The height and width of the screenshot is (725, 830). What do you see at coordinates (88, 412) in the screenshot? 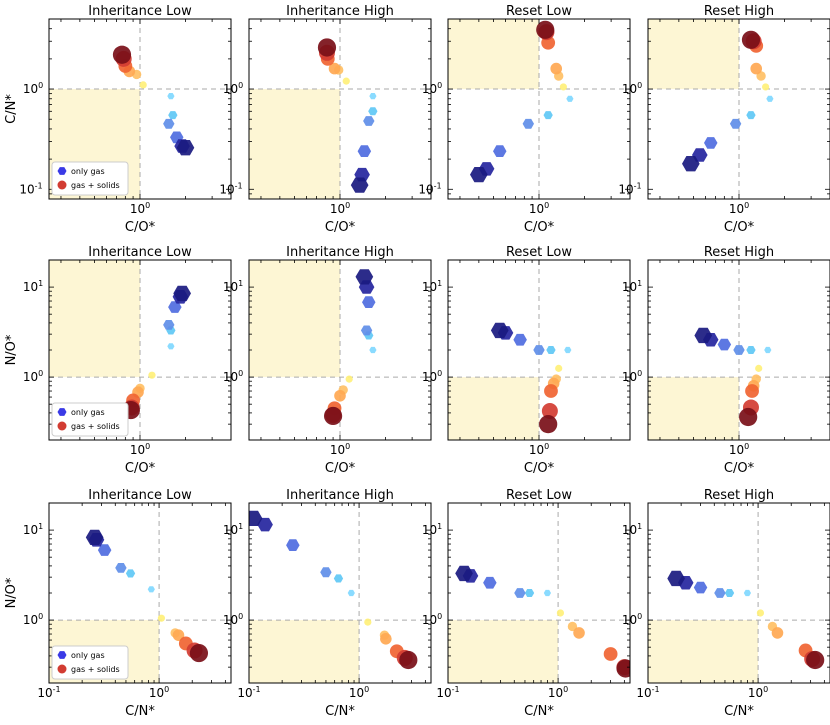
I see `legend-label: only gas` at bounding box center [88, 412].